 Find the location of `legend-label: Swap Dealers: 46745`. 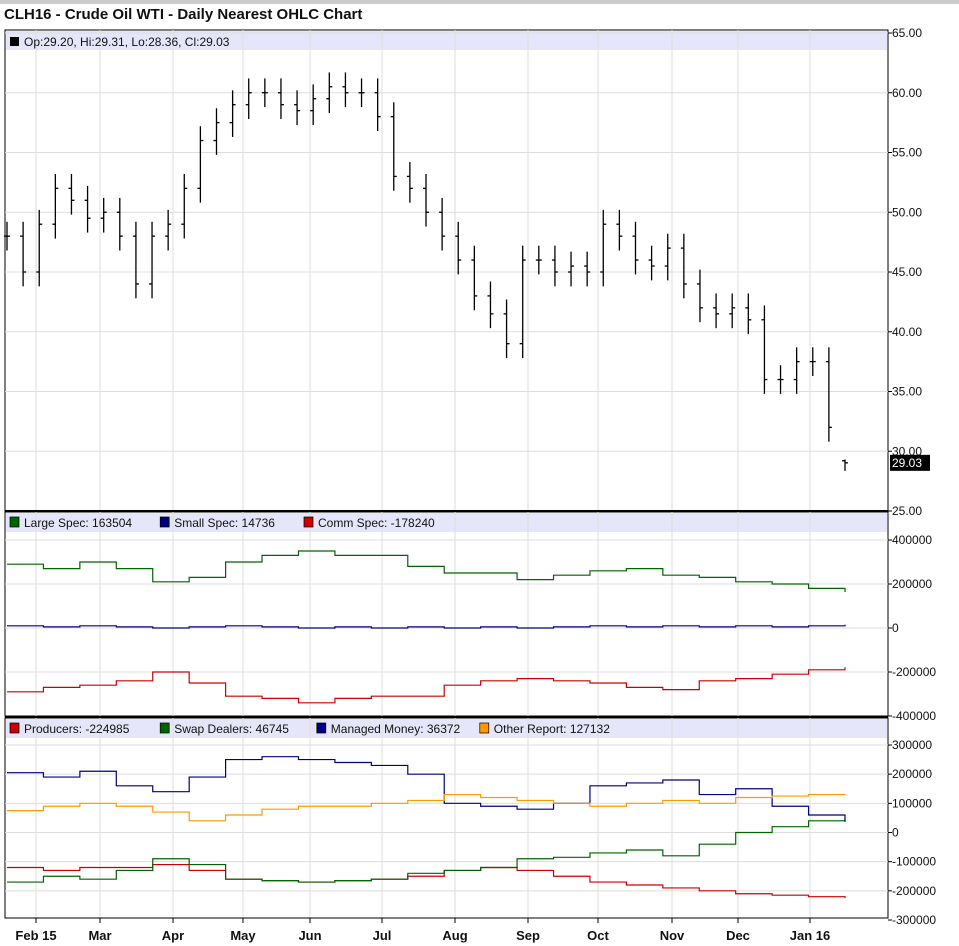

legend-label: Swap Dealers: 46745 is located at coordinates (231, 729).